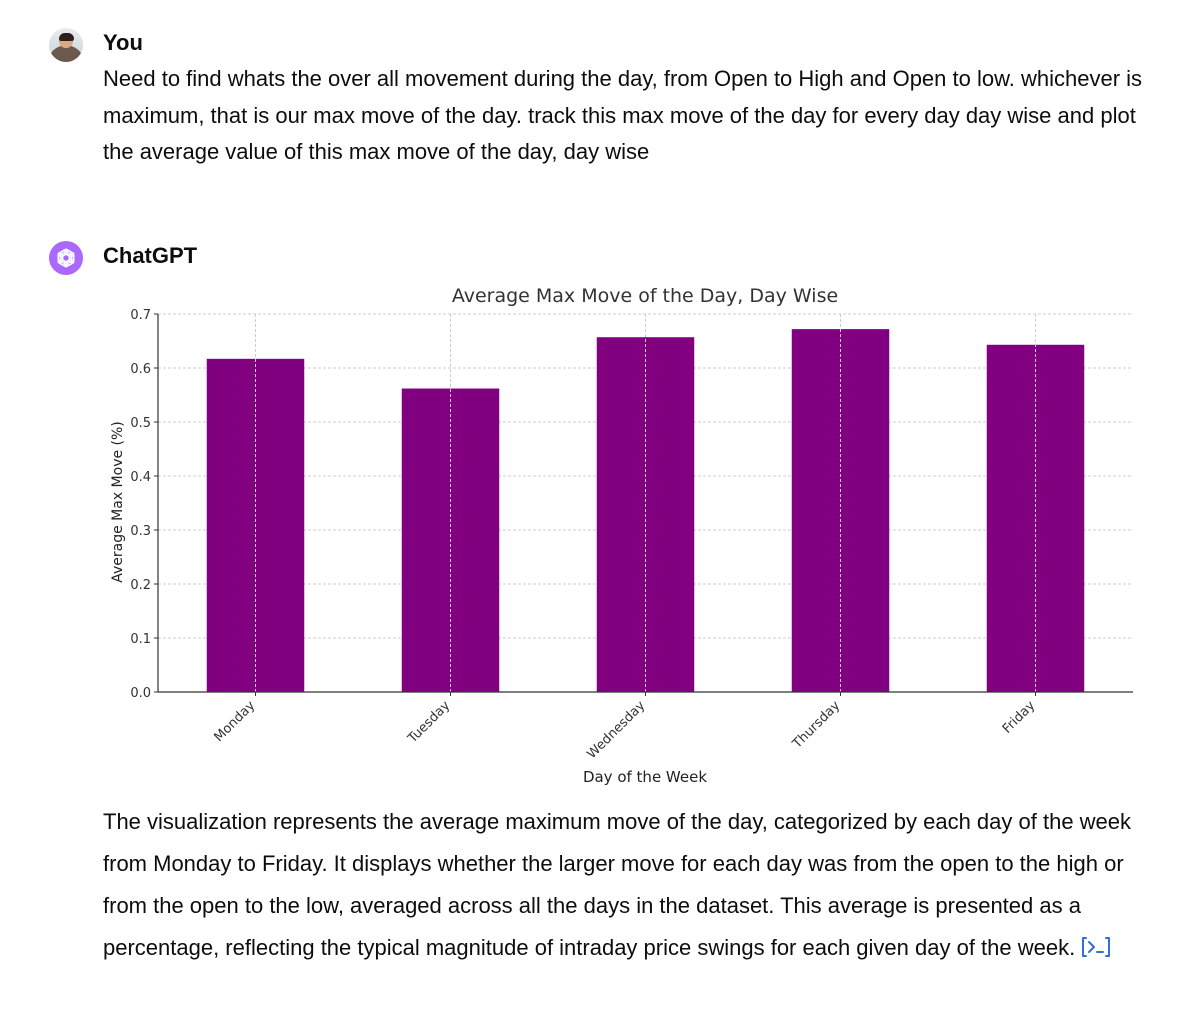  What do you see at coordinates (66, 45) in the screenshot?
I see `user-avatar` at bounding box center [66, 45].